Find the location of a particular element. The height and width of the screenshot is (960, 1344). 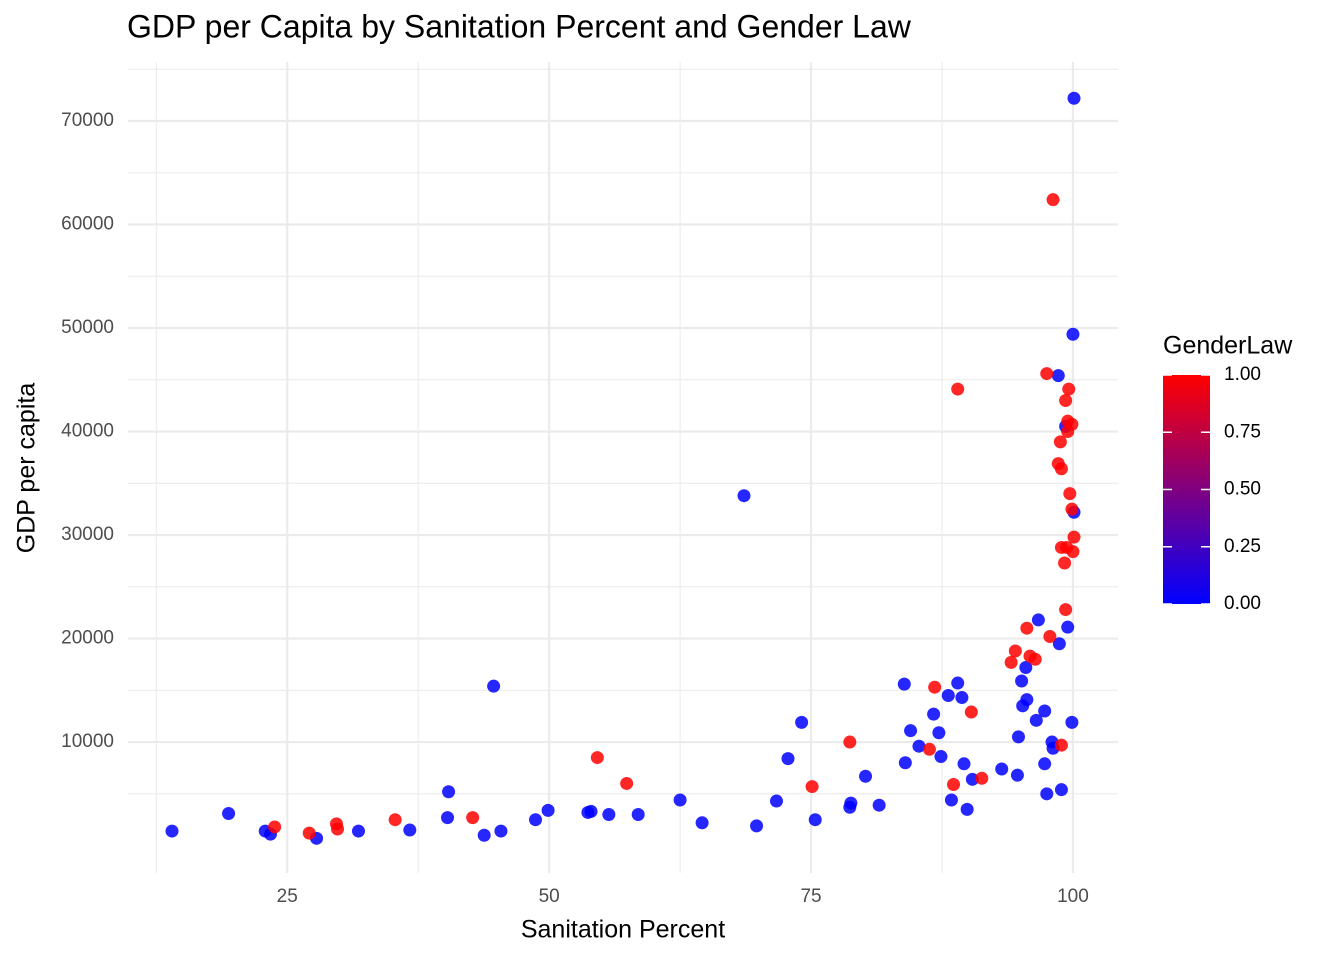

y-tick-label: 10000 is located at coordinates (87, 741).